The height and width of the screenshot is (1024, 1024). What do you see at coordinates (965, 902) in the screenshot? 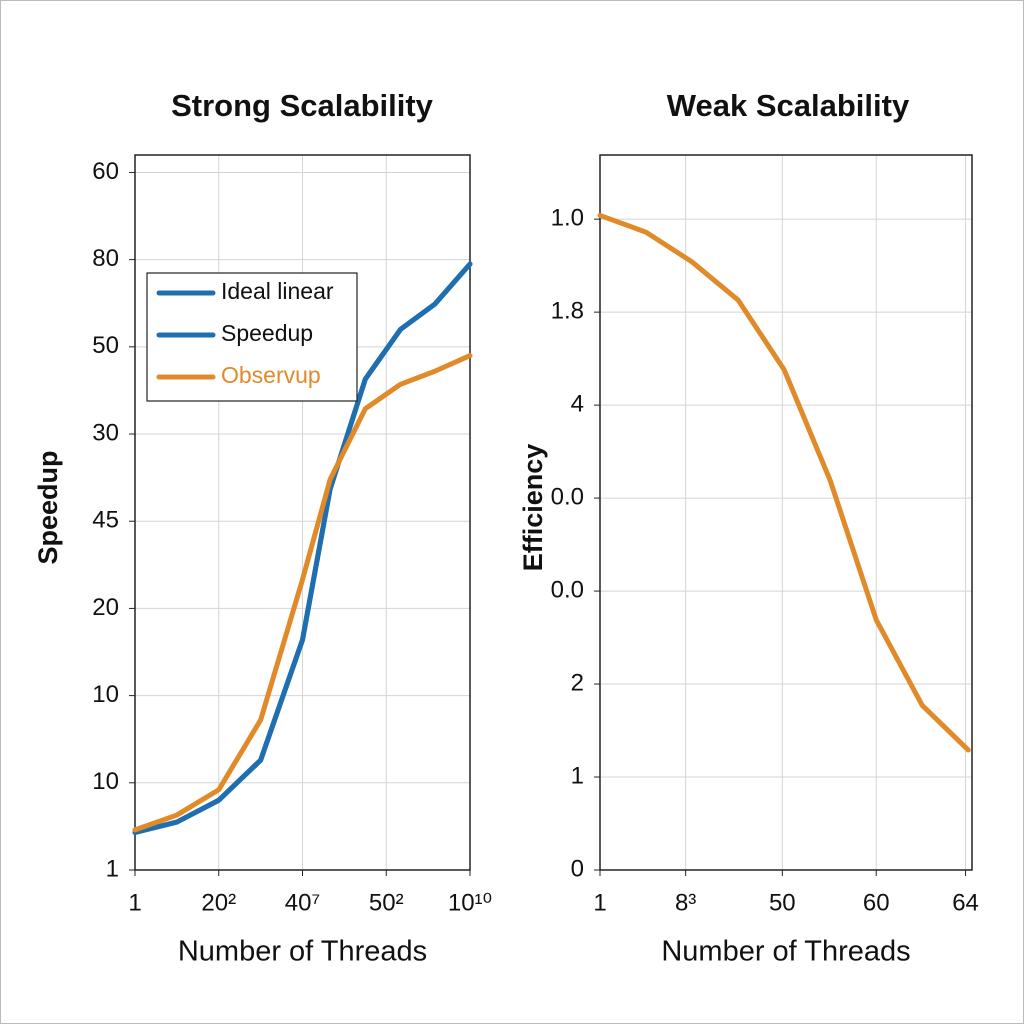
I see `x-tick-label: 64` at bounding box center [965, 902].